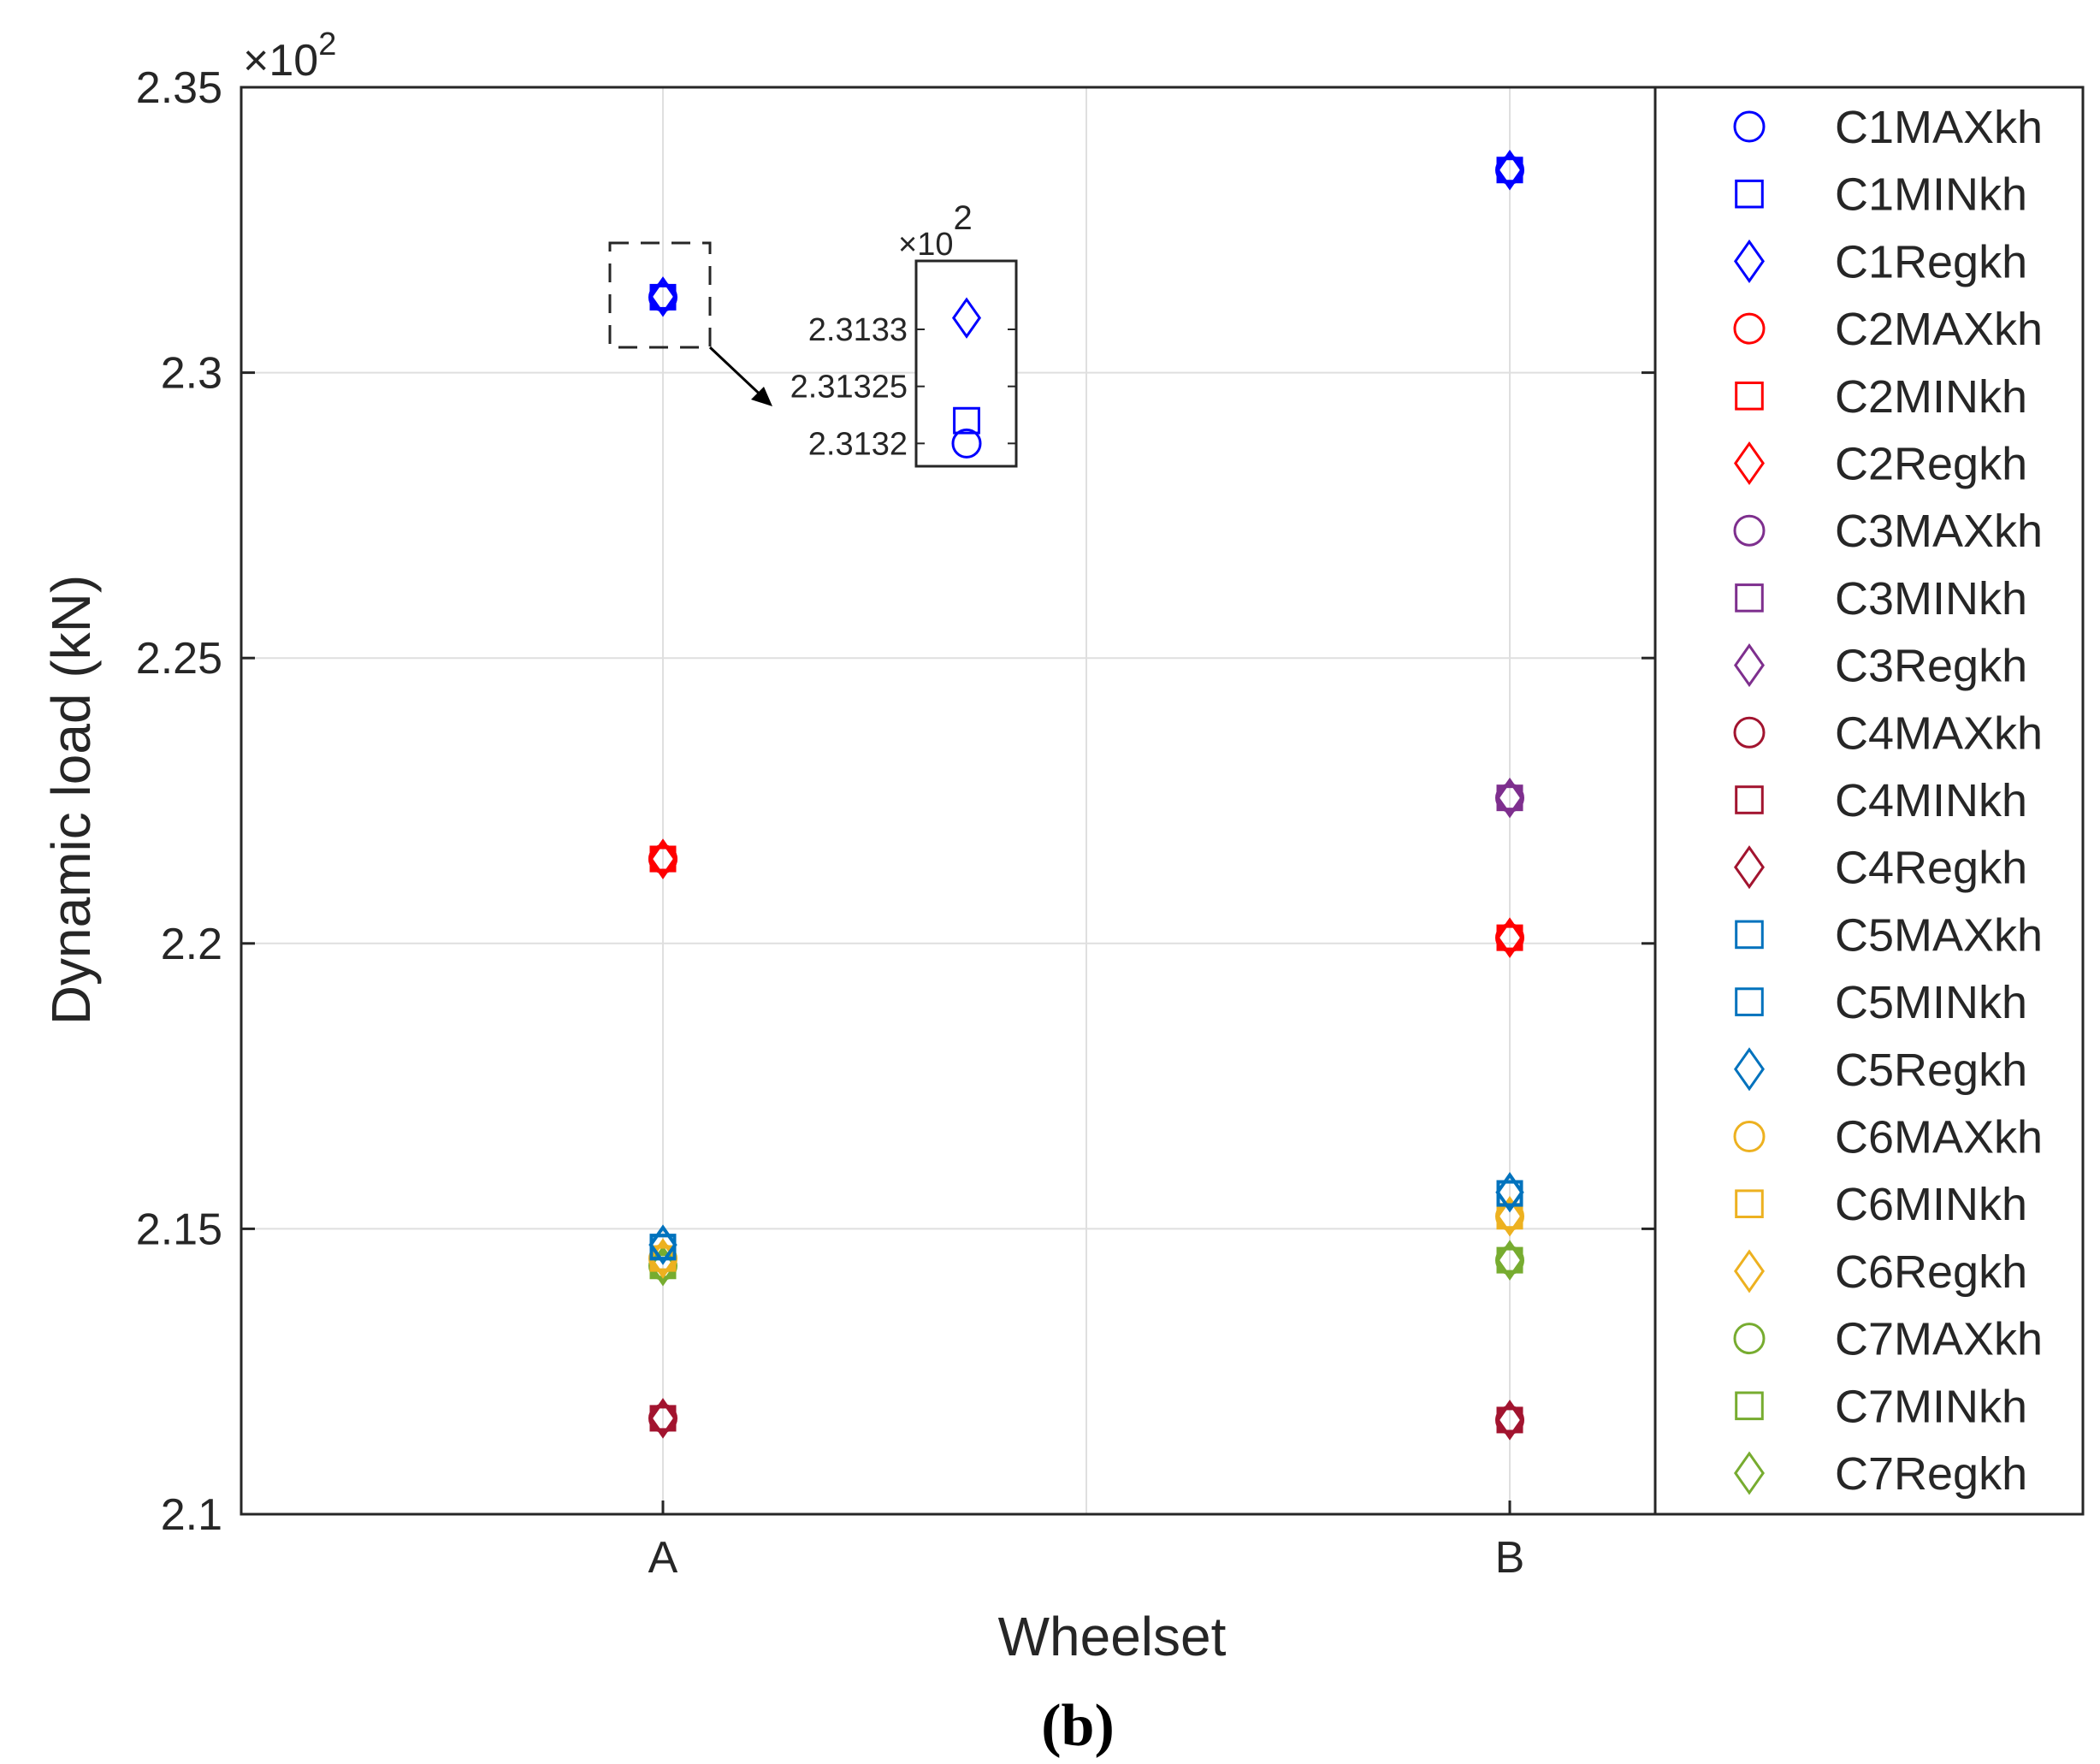 The height and width of the screenshot is (1764, 2100). I want to click on legend-marker-c7regkh, so click(1749, 1473).